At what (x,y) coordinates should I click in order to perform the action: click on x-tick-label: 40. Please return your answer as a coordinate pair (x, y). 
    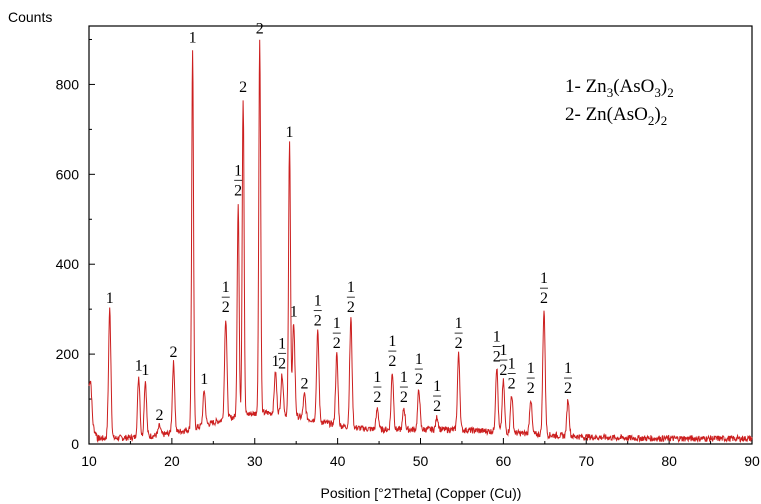
    Looking at the image, I should click on (338, 461).